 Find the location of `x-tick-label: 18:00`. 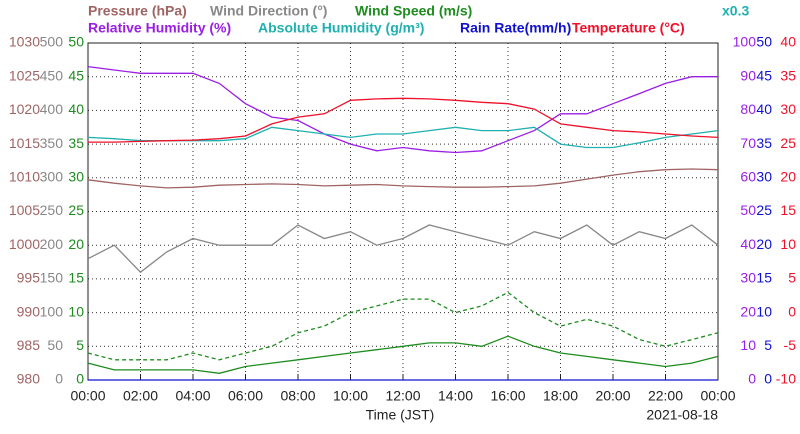

x-tick-label: 18:00 is located at coordinates (560, 396).